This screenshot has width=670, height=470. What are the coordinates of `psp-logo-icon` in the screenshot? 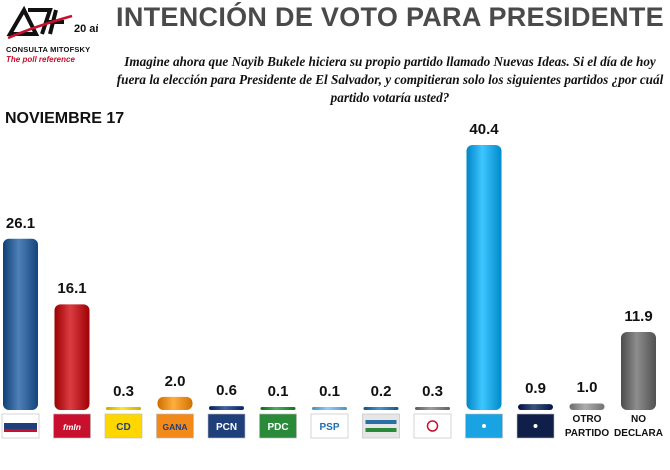 It's located at (329, 426).